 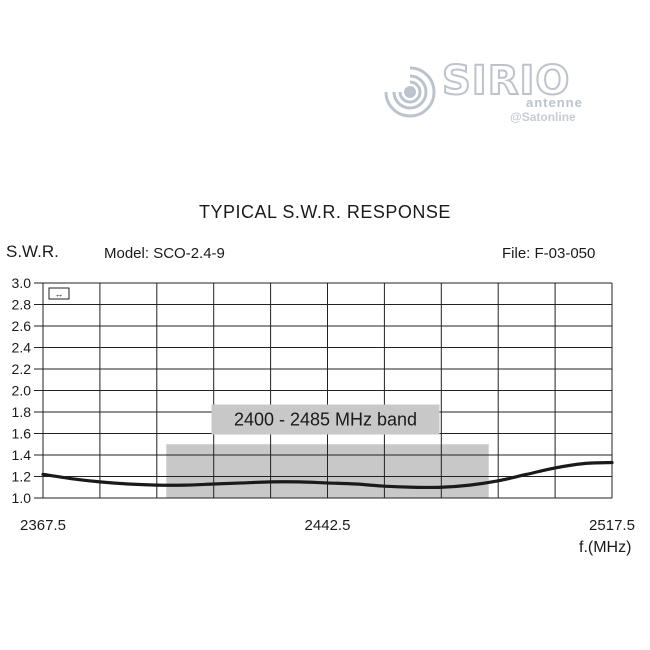 What do you see at coordinates (605, 547) in the screenshot?
I see `x-axis-label: f.(MHz)` at bounding box center [605, 547].